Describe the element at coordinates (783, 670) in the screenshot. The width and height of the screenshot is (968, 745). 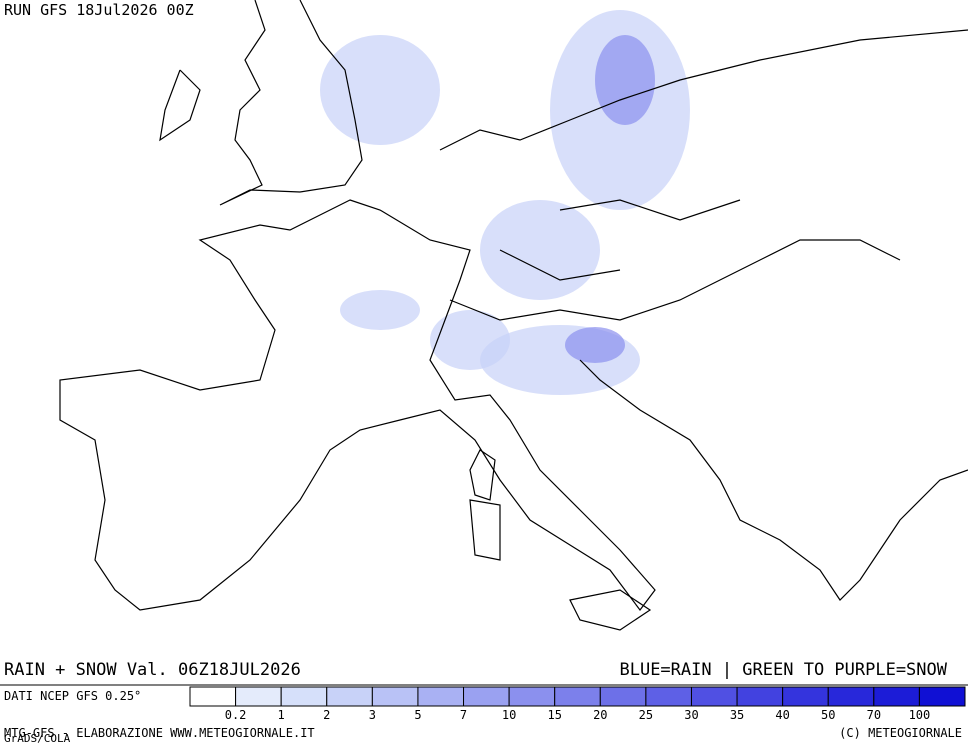
I see `caption-right: BLUE=RAIN | GREEN TO PURPLE=SNOW` at that location.